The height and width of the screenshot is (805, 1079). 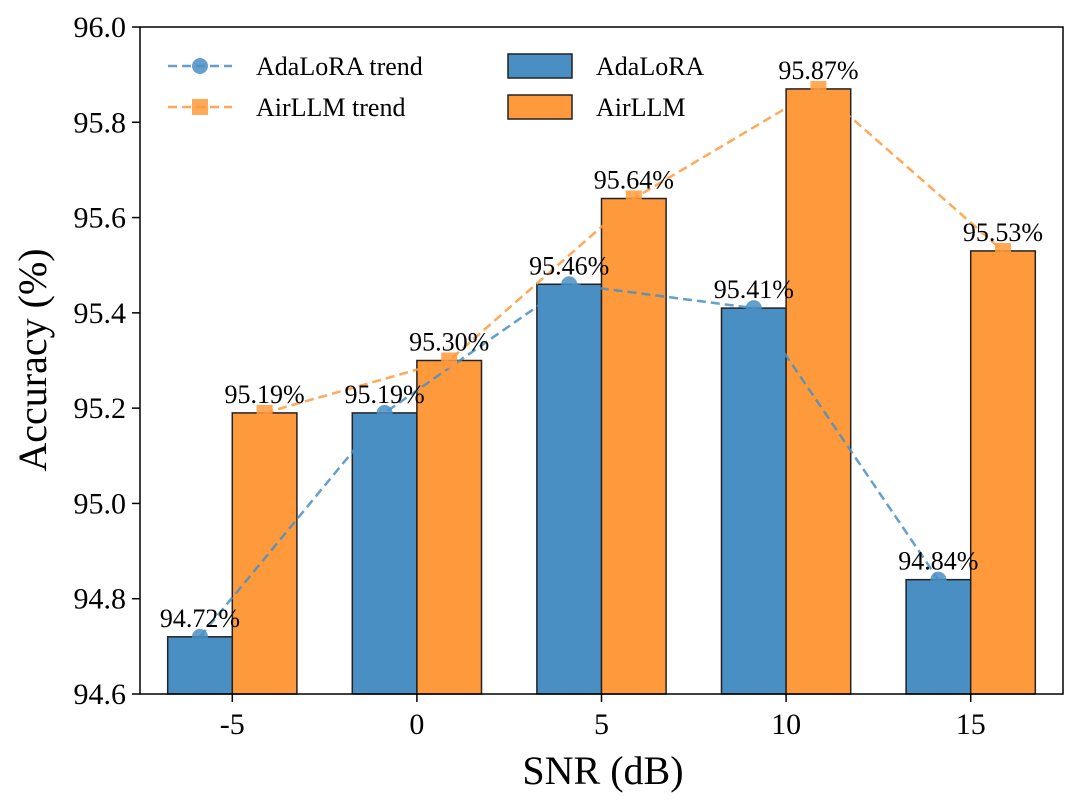 I want to click on legend-label: AirLLM trend, so click(x=330, y=107).